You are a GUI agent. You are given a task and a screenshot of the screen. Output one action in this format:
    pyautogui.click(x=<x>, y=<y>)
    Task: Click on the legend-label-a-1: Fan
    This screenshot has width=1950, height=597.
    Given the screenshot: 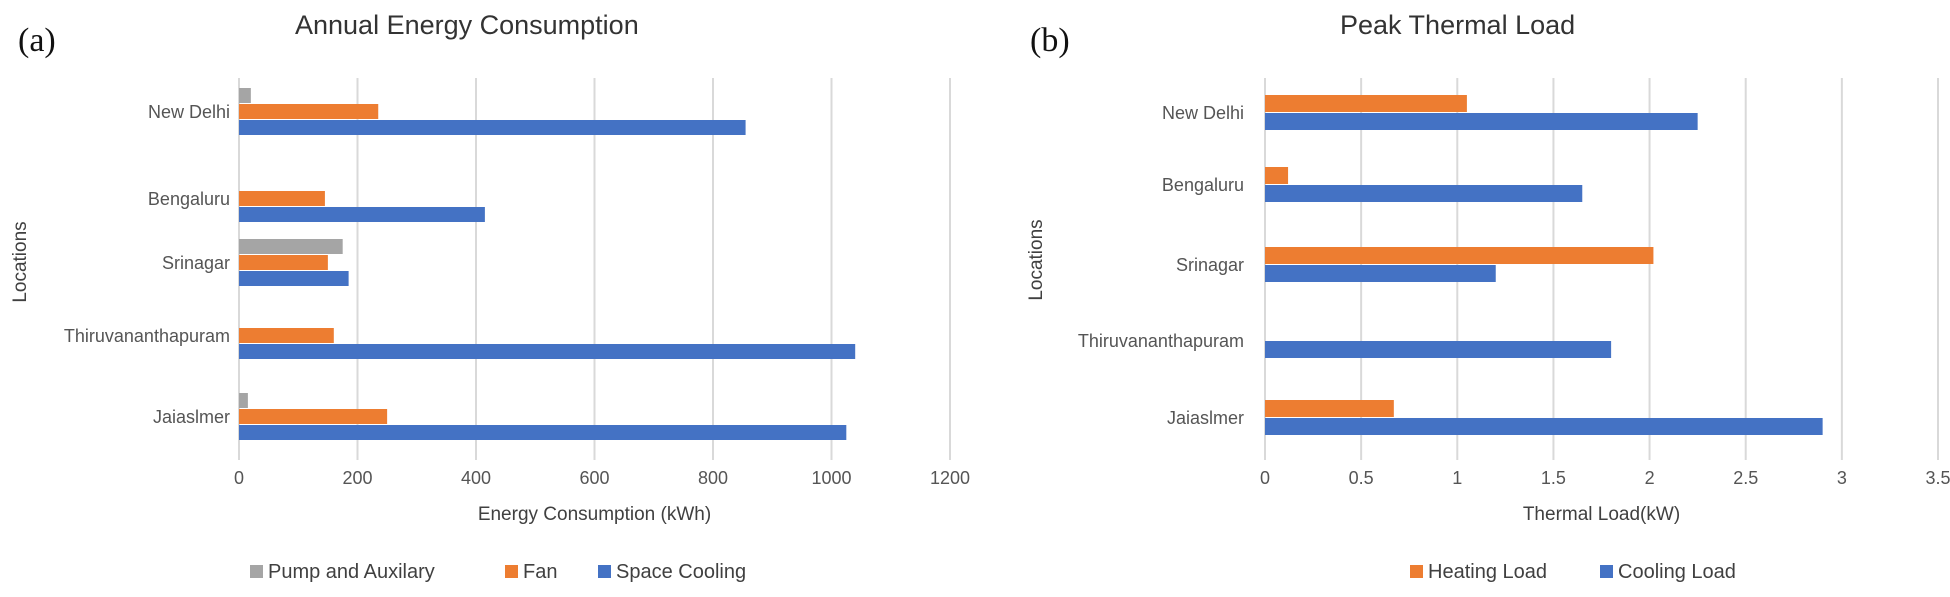 What is the action you would take?
    pyautogui.click(x=540, y=572)
    